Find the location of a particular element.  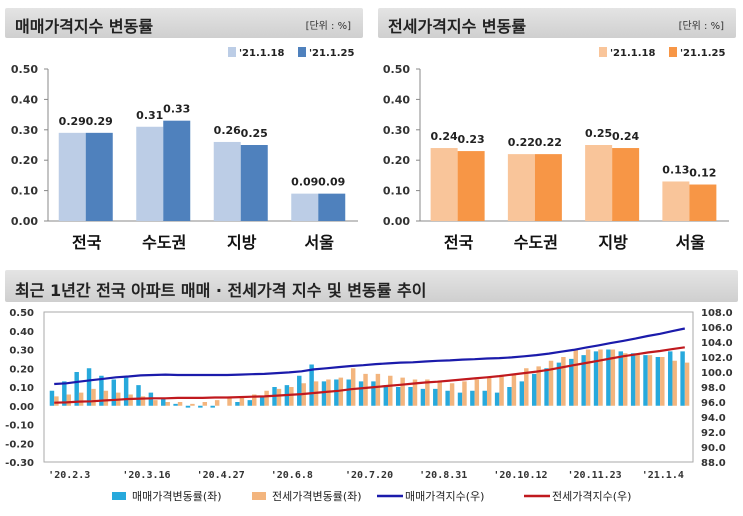

jeonse-change-y-tick-label: 0.20 is located at coordinates (396, 160).